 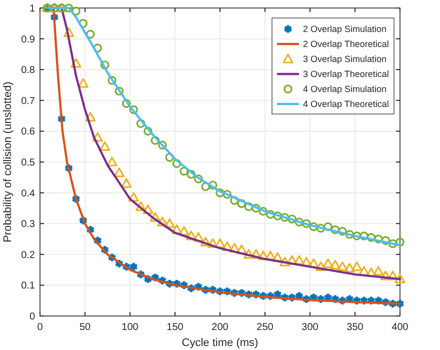 What do you see at coordinates (28, 255) in the screenshot?
I see `y-tick-label: 0.2` at bounding box center [28, 255].